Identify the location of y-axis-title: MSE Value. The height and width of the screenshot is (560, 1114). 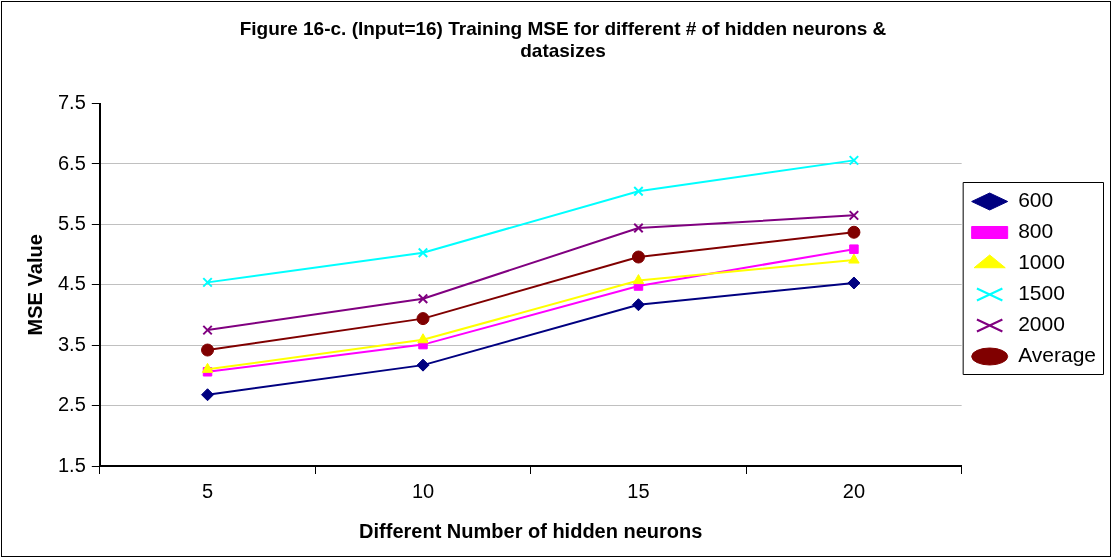
(34, 285).